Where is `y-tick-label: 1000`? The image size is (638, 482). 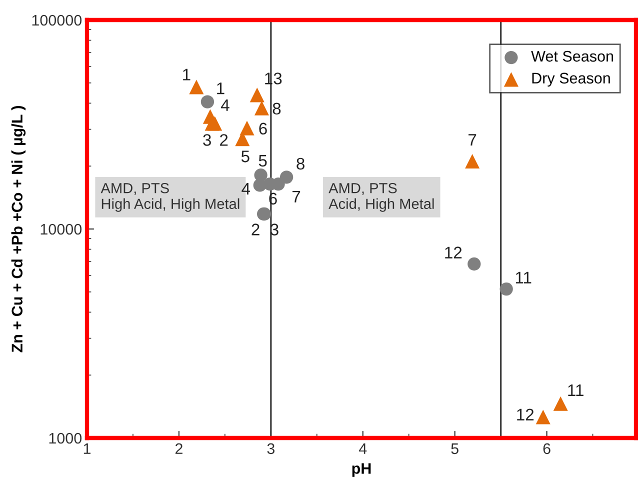 y-tick-label: 1000 is located at coordinates (65, 438).